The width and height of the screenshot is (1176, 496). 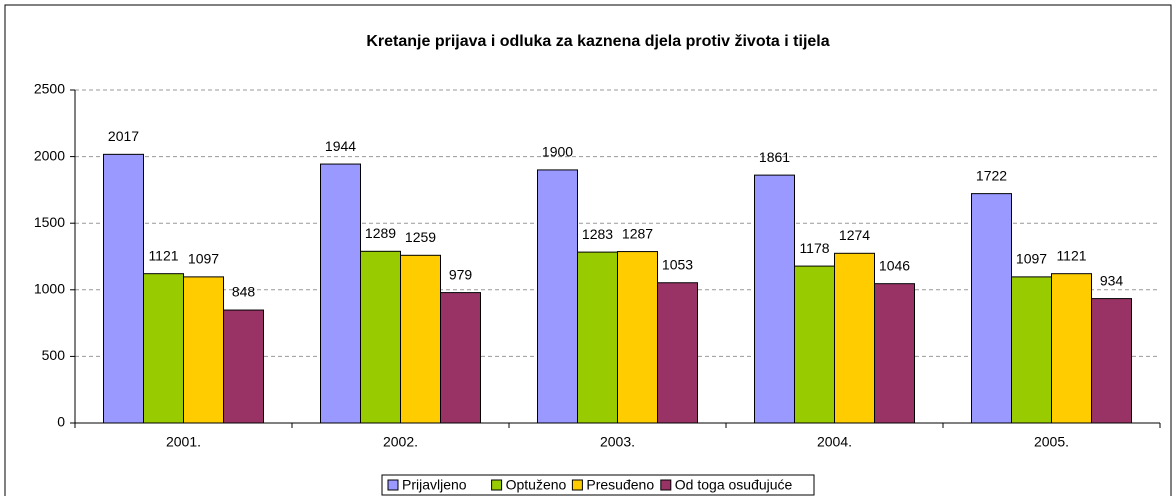 What do you see at coordinates (597, 234) in the screenshot?
I see `value-label: 1283` at bounding box center [597, 234].